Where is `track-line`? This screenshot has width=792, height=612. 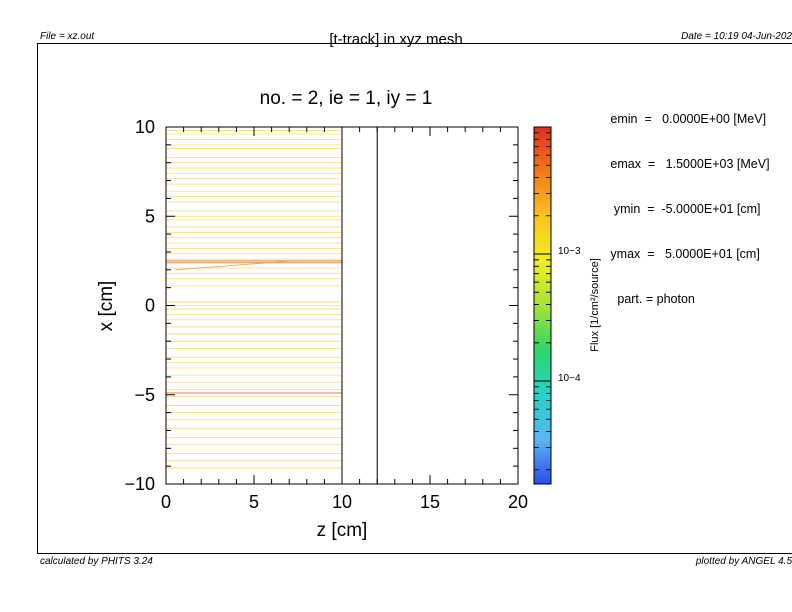 track-line is located at coordinates (233, 265).